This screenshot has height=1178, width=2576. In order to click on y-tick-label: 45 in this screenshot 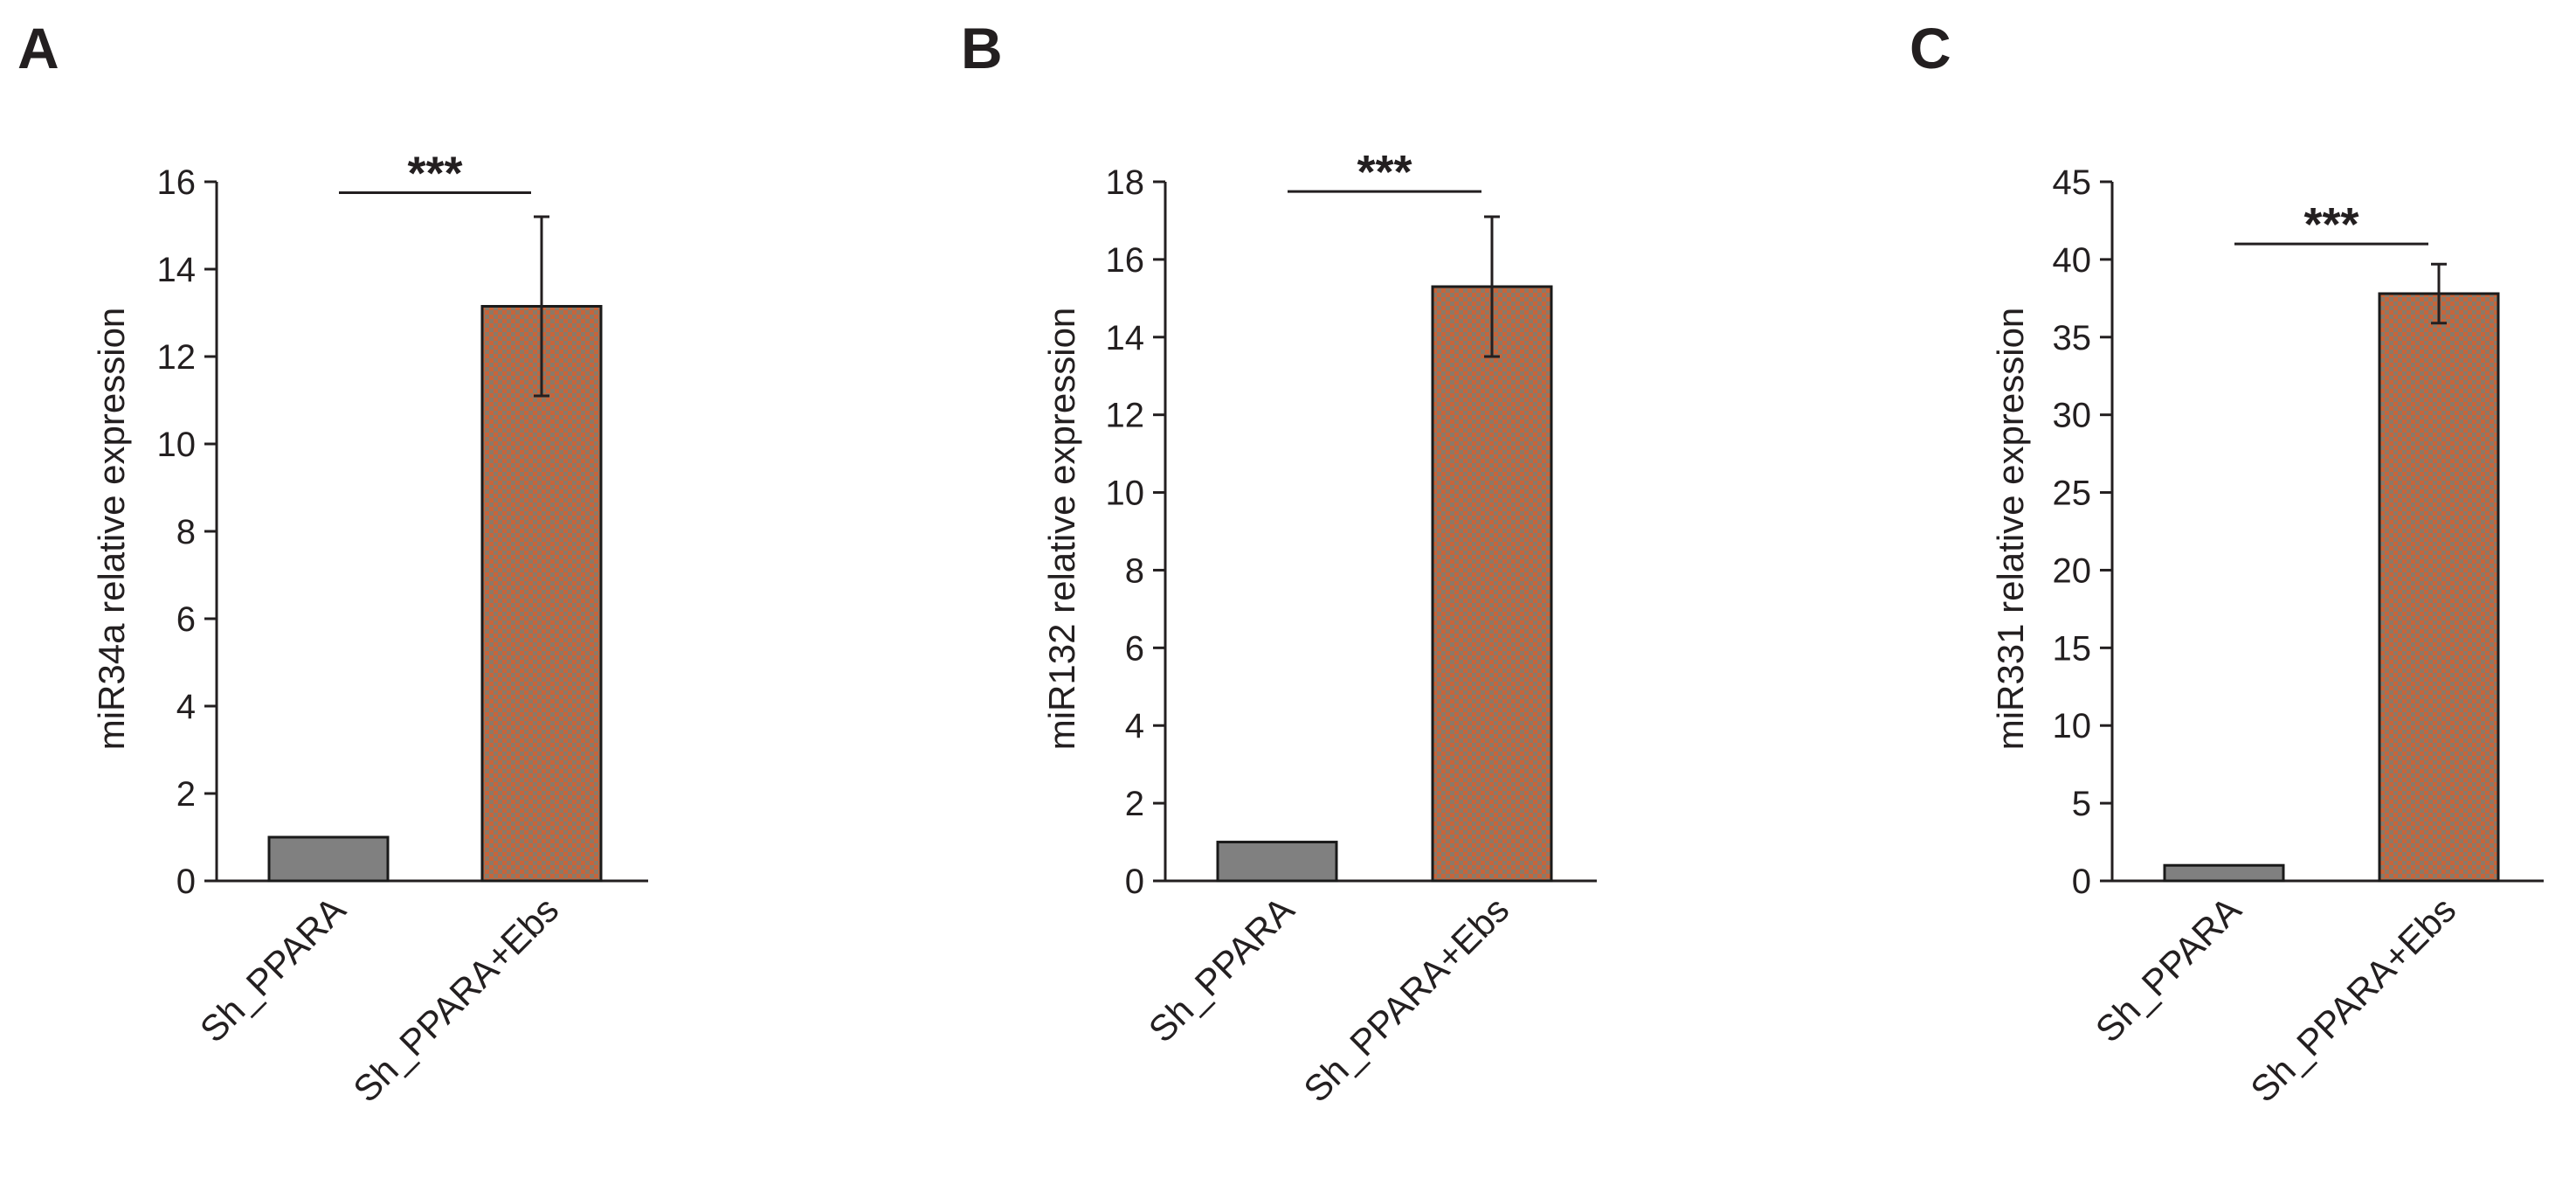, I will do `click(2072, 182)`.